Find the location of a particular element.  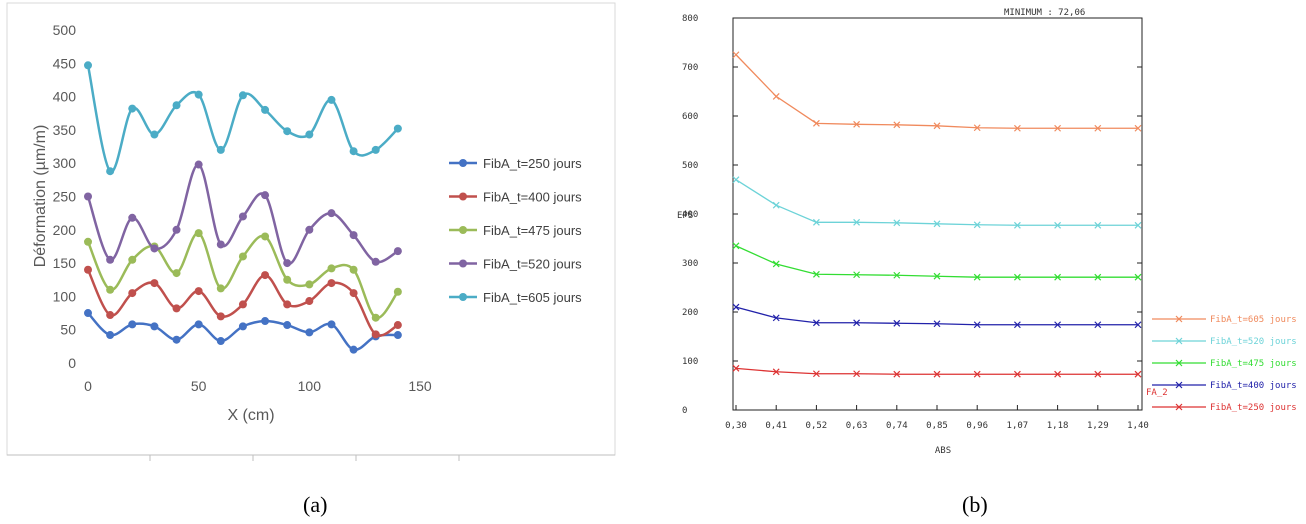

legend-label: FibA_t=400 jours is located at coordinates (532, 197).